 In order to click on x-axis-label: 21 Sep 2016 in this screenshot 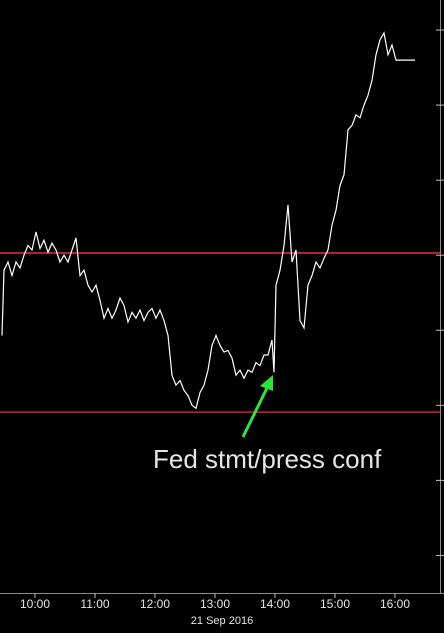, I will do `click(222, 621)`.